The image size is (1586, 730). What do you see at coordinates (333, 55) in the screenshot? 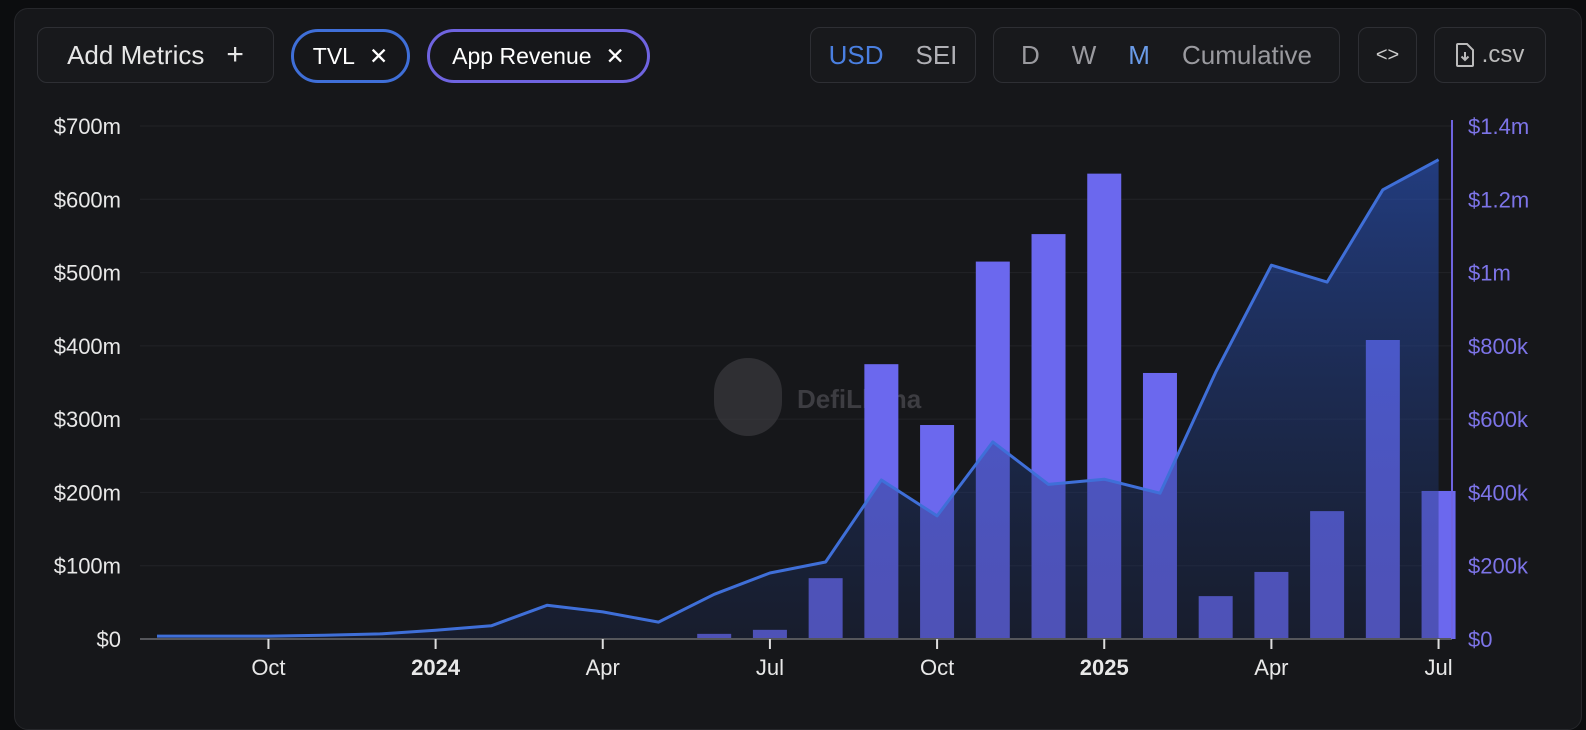
I see `metric-label: TVL` at bounding box center [333, 55].